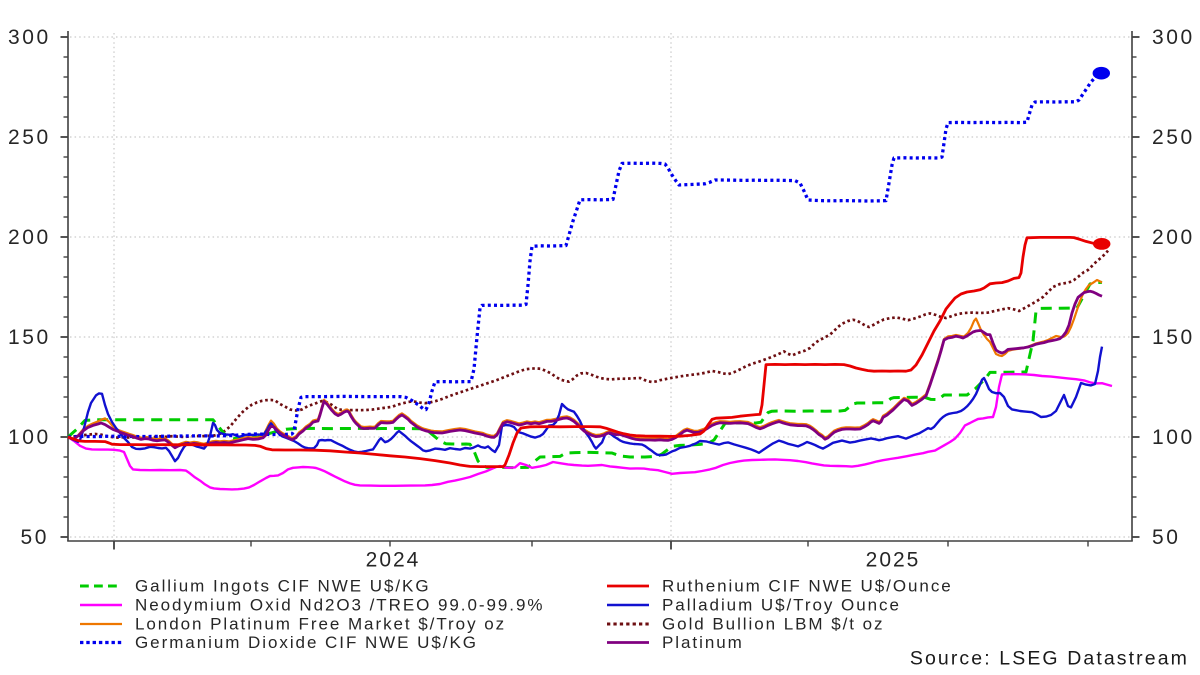  Describe the element at coordinates (893, 560) in the screenshot. I see `svg-text: 2025` at that location.